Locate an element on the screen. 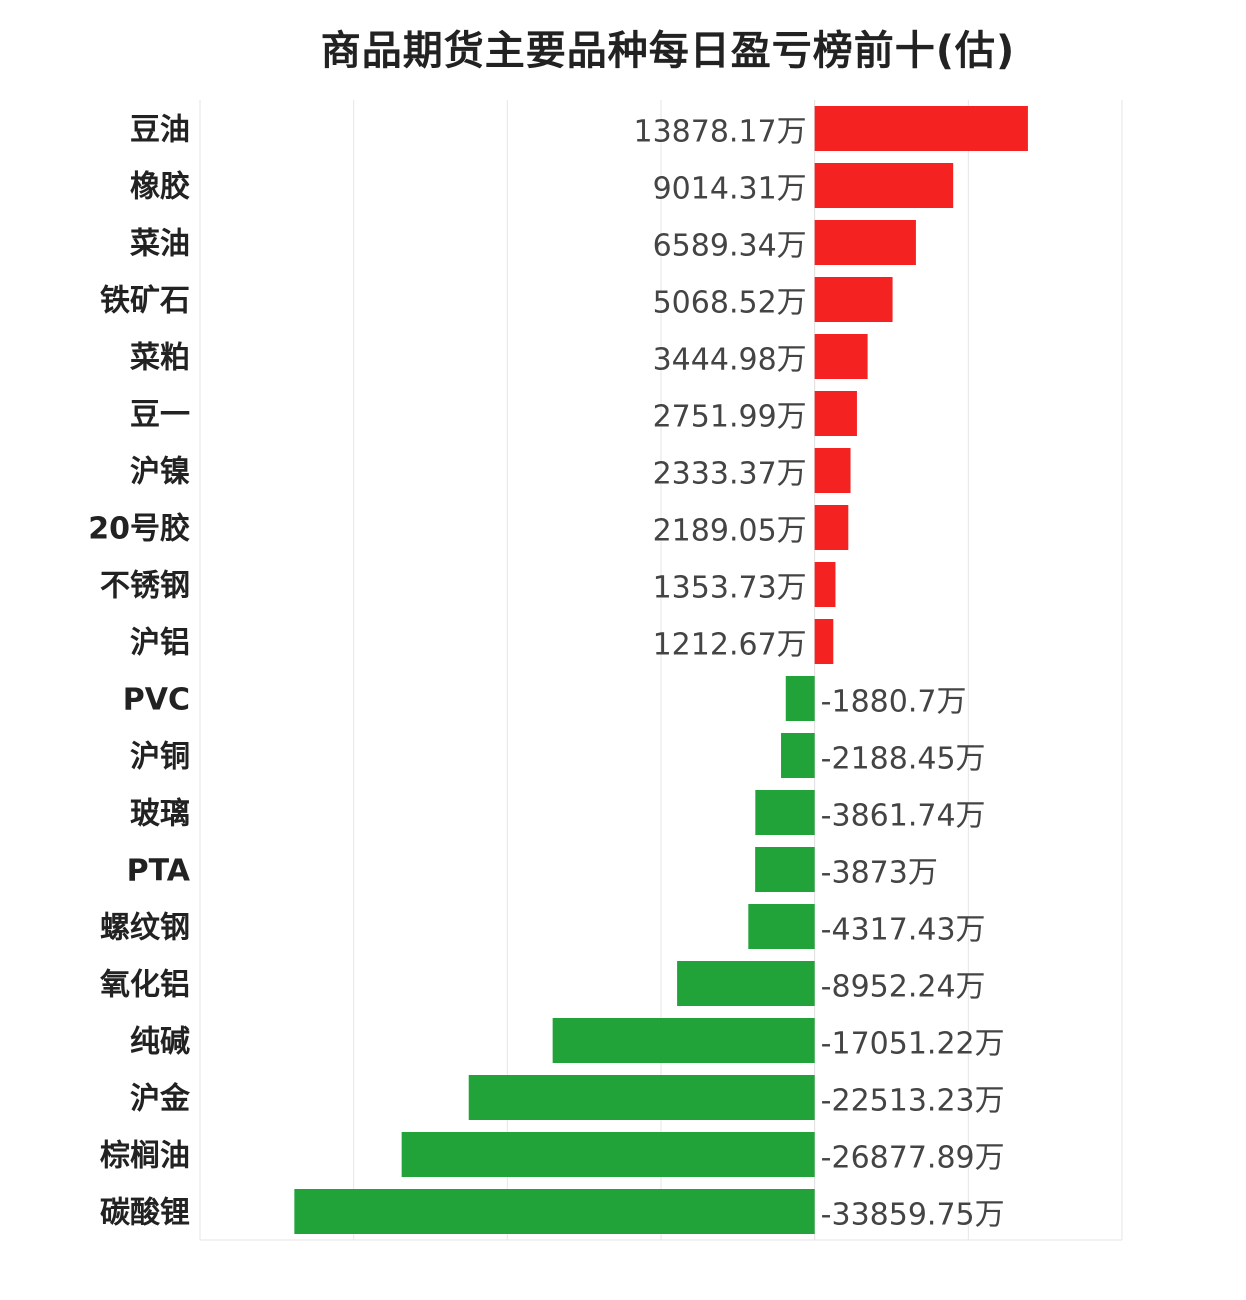 Image resolution: width=1246 pixels, height=1300 pixels. data-label: 2333.37万 is located at coordinates (730, 474).